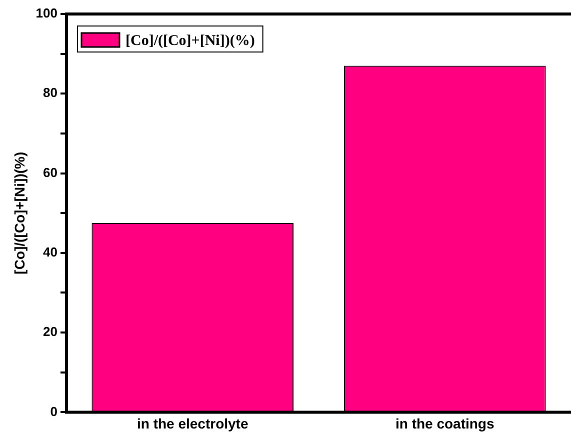 The height and width of the screenshot is (437, 571). I want to click on x-tick-label: in the coatings, so click(444, 423).